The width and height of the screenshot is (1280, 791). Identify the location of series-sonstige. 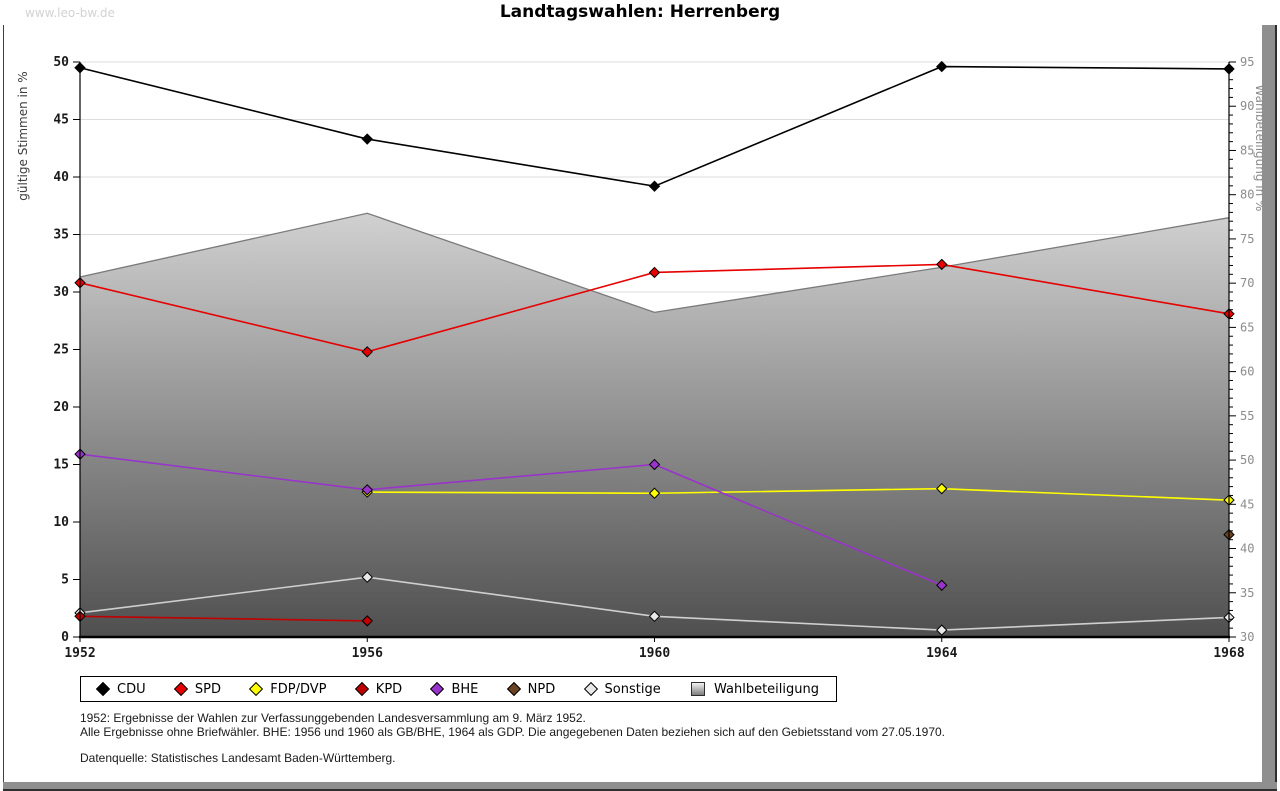
(654, 603).